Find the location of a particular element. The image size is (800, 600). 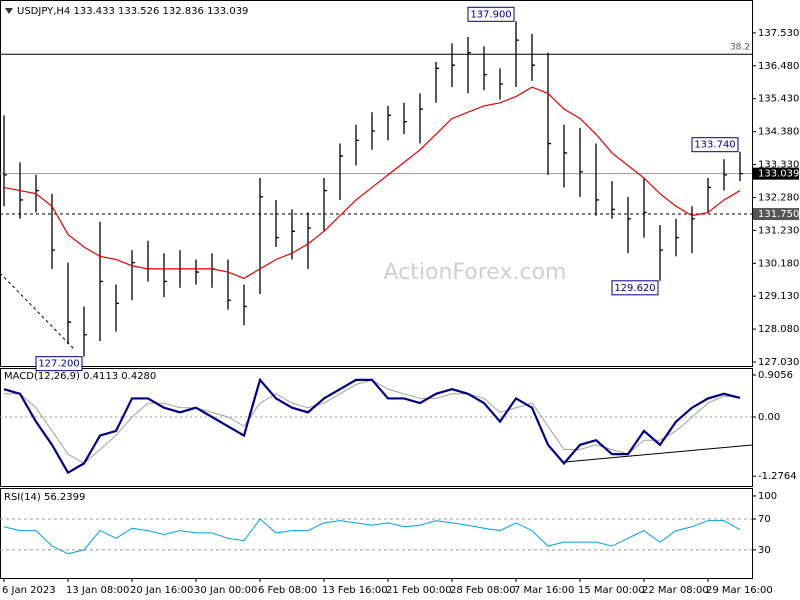

annotation-label: 137.900 is located at coordinates (490, 14).